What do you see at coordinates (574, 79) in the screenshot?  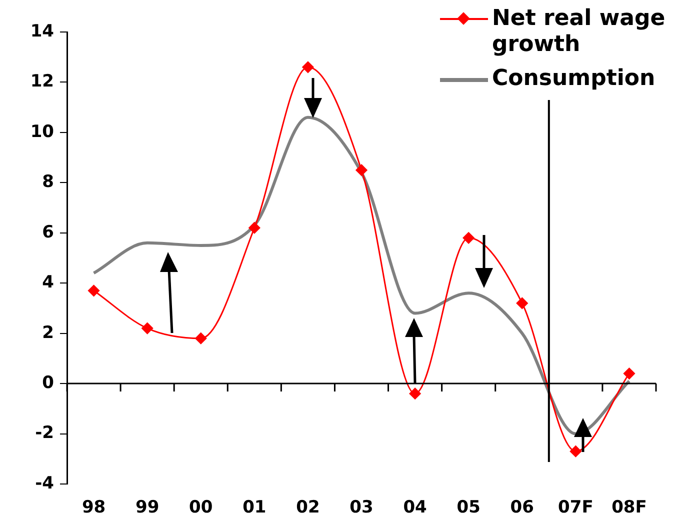 I see `legend-label: Consumption` at bounding box center [574, 79].